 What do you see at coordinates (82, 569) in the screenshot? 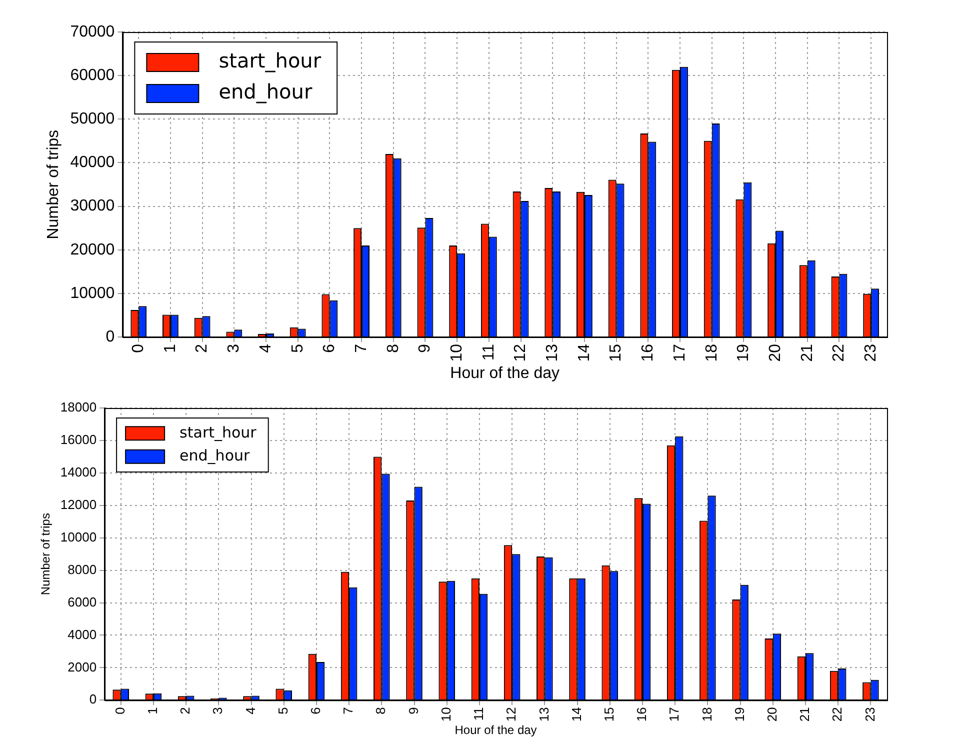
I see `y-tick-label: 8000` at bounding box center [82, 569].